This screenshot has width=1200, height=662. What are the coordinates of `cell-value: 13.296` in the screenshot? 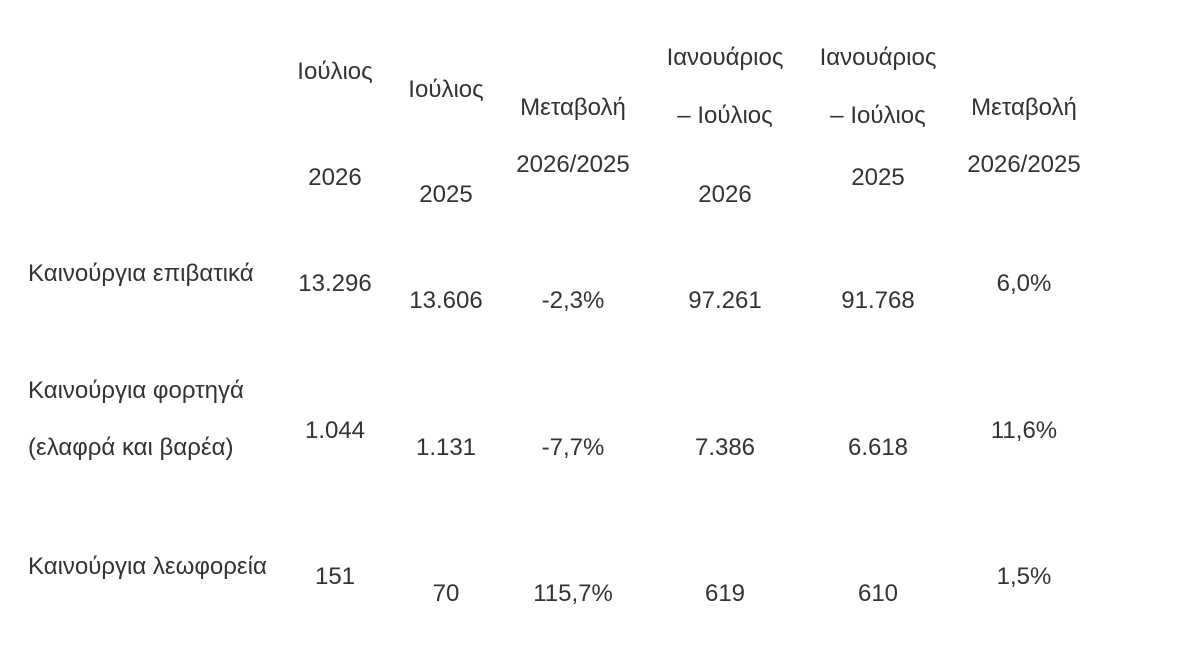 It's located at (335, 283).